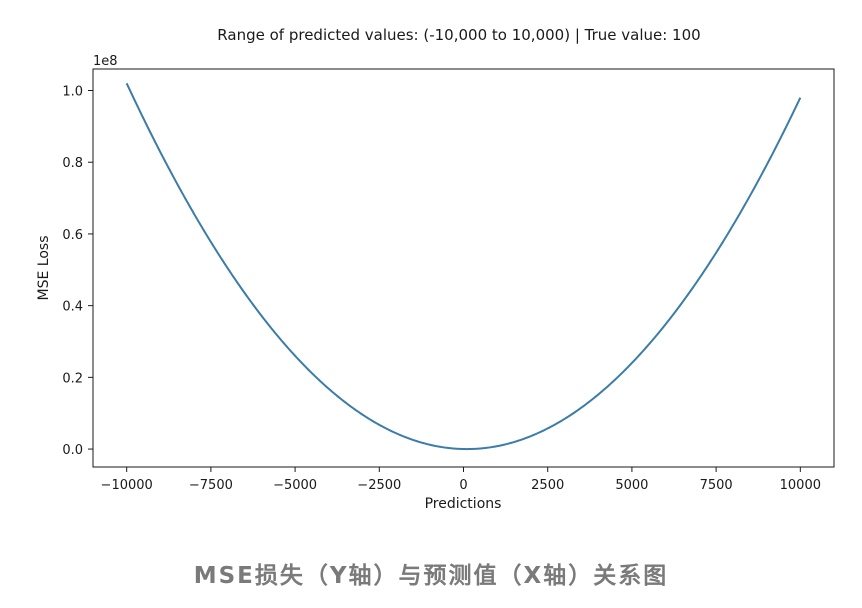 Image resolution: width=862 pixels, height=608 pixels. I want to click on y-tick-label: 0.6, so click(72, 235).